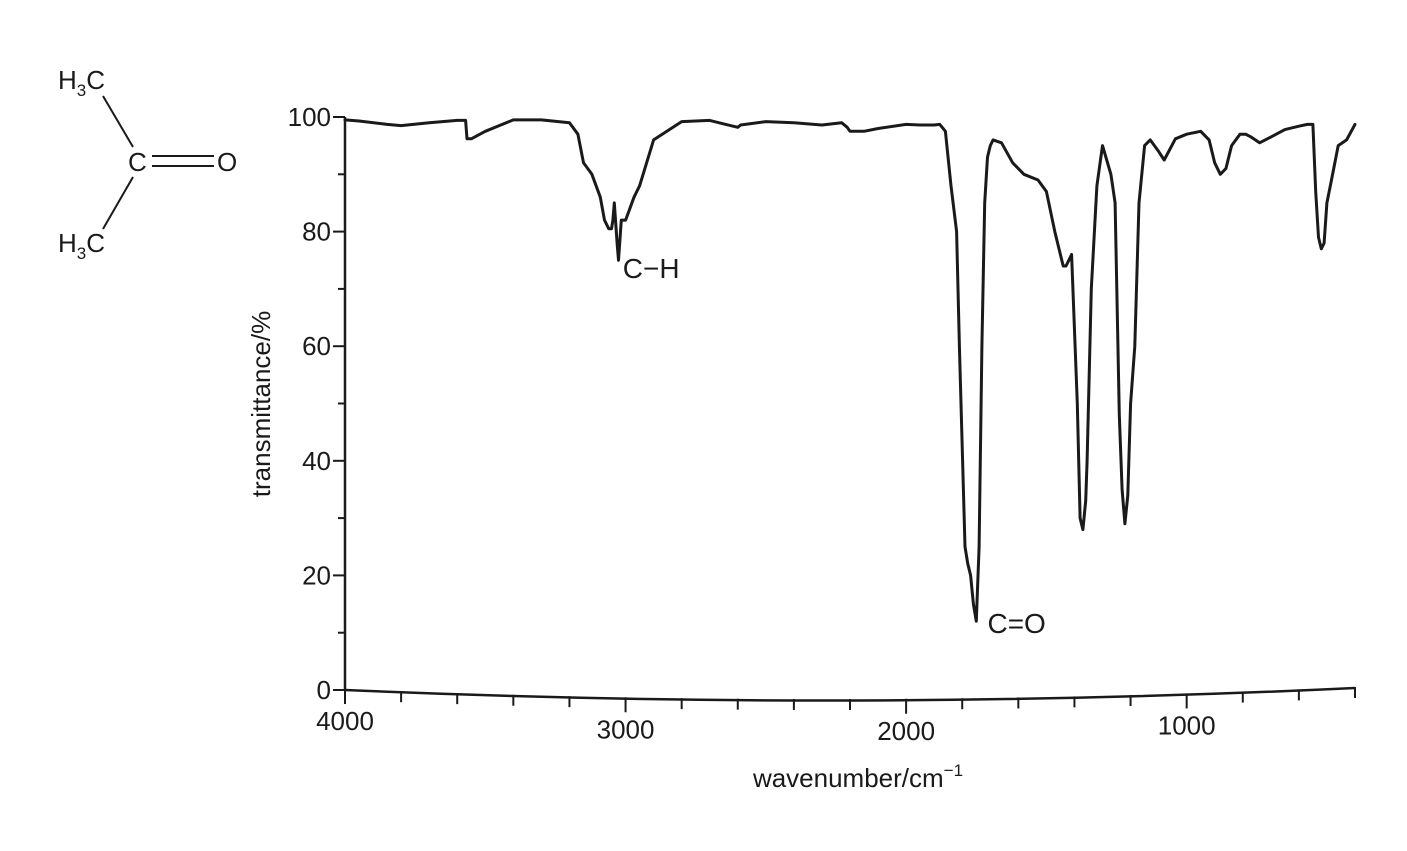  Describe the element at coordinates (316, 575) in the screenshot. I see `y-tick-label: 20` at that location.